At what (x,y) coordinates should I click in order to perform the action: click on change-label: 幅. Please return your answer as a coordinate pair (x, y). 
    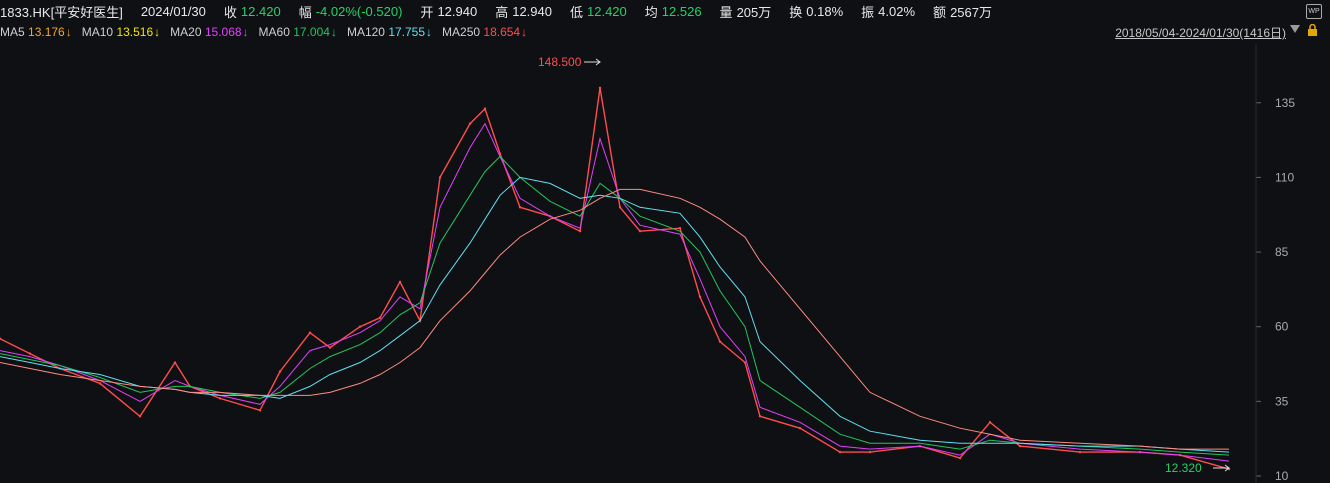
    Looking at the image, I should click on (305, 12).